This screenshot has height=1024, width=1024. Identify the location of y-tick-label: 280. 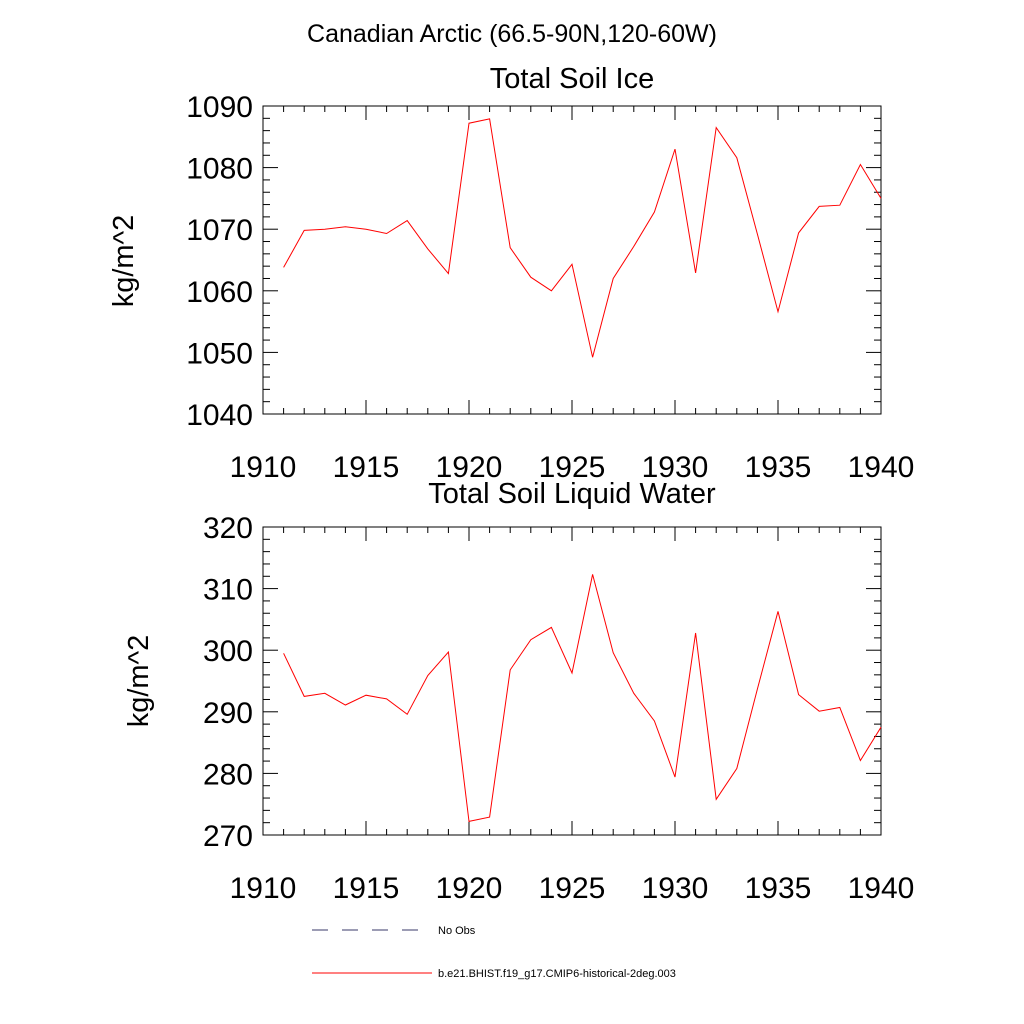
(228, 774).